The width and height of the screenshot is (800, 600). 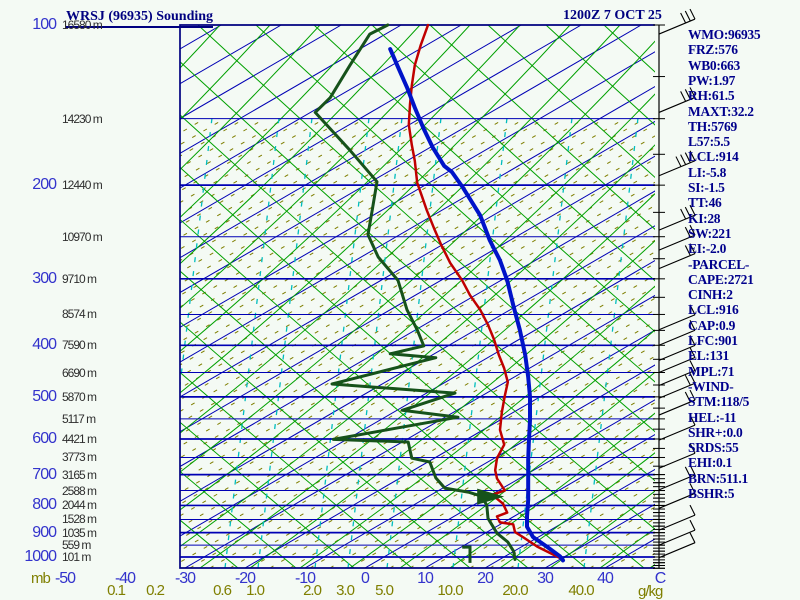 I want to click on lcl-arrow-marker, so click(x=491, y=496).